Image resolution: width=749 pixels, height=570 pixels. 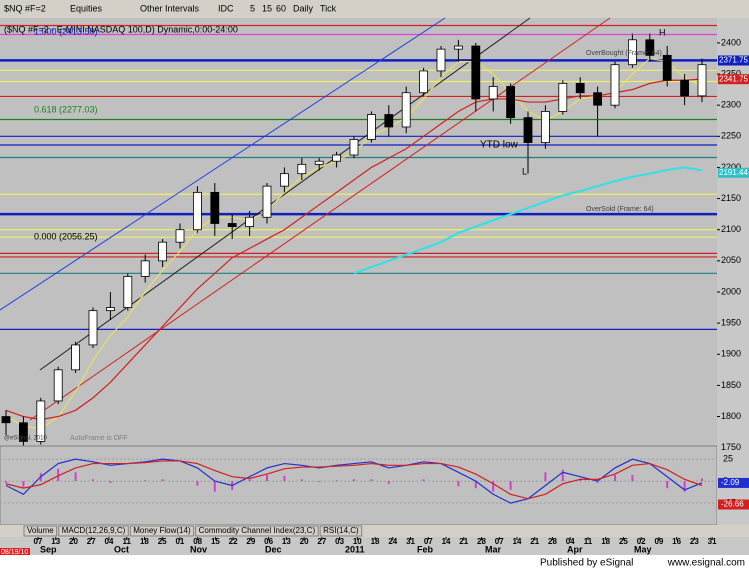 I want to click on x-day-label: 09, so click(x=658, y=541).